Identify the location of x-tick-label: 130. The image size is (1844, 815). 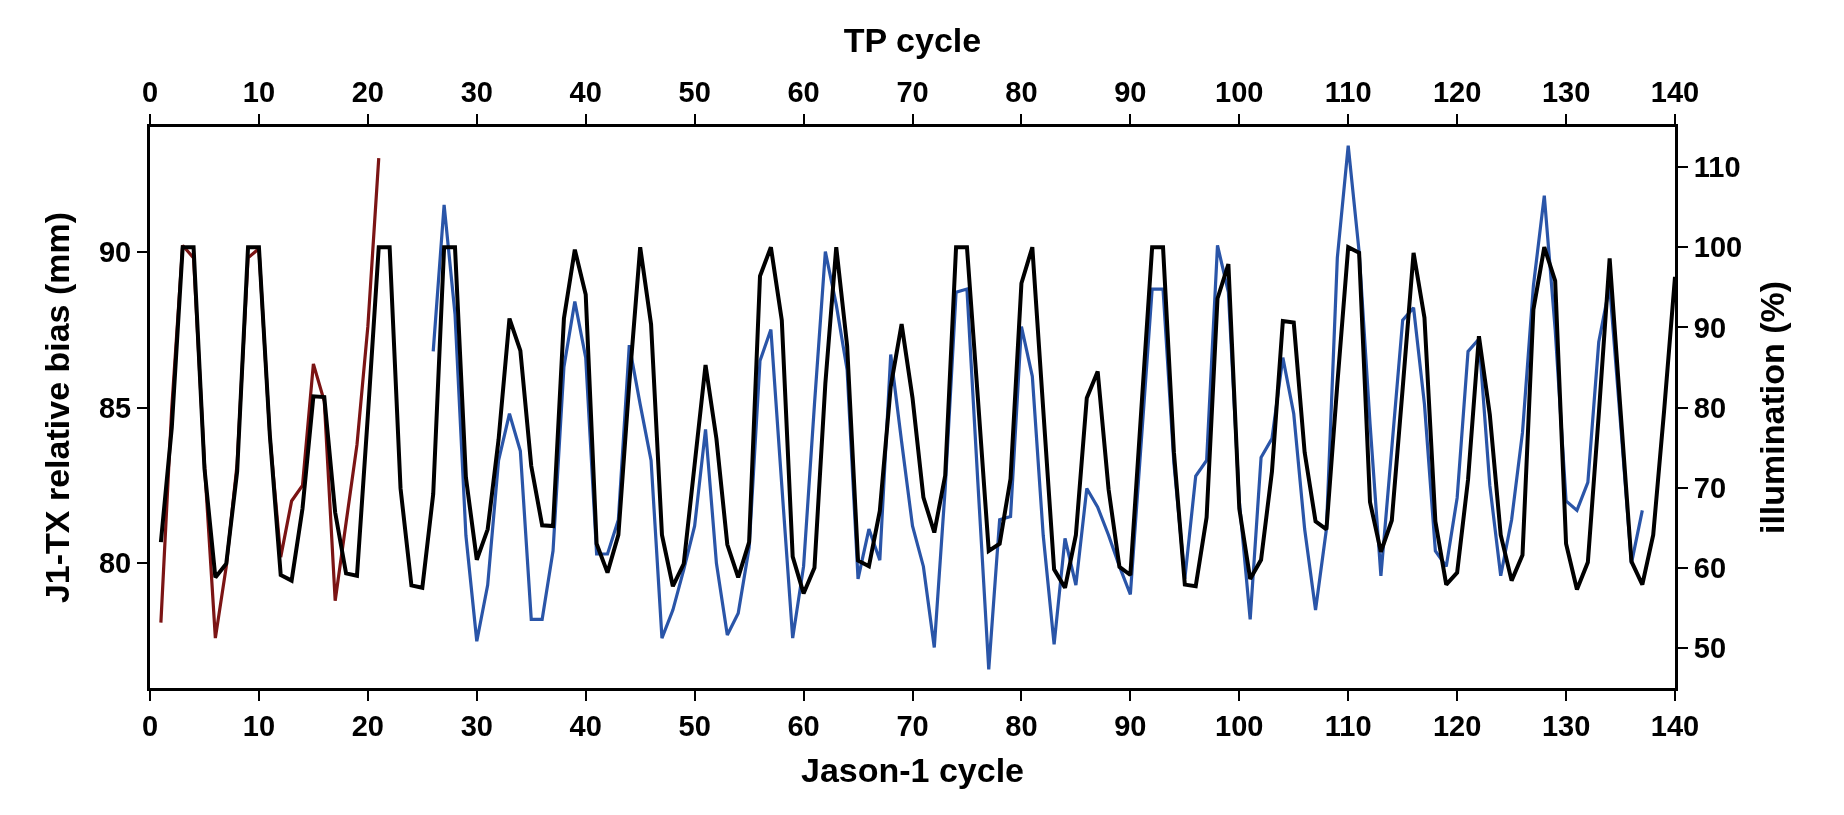
(1566, 92).